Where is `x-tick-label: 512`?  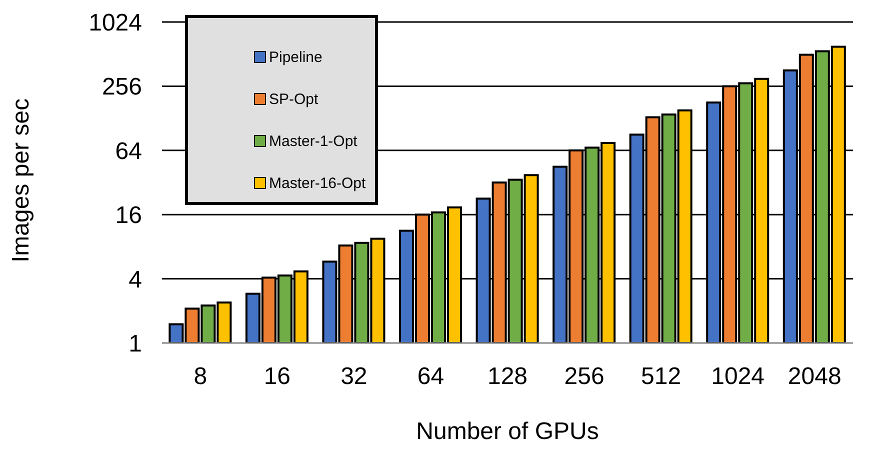
x-tick-label: 512 is located at coordinates (661, 376).